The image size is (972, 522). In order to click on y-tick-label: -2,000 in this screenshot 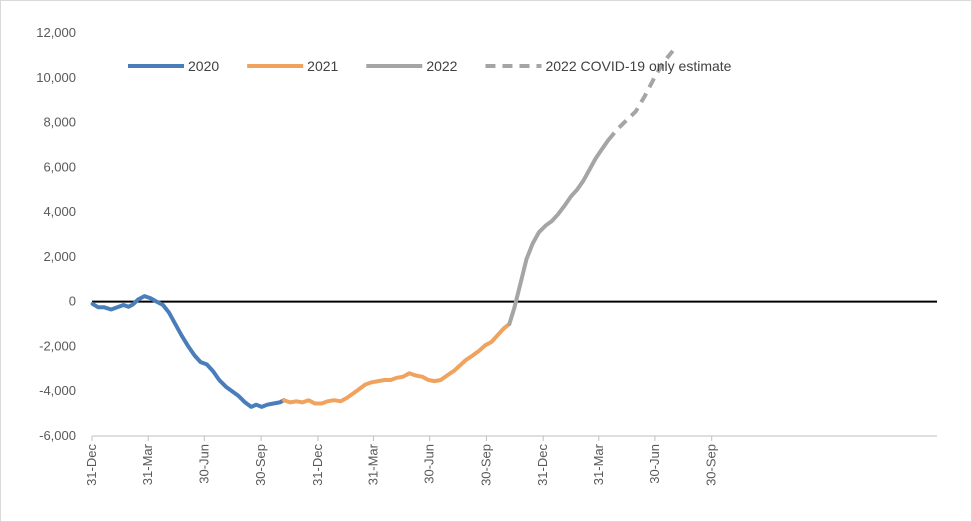, I will do `click(57, 345)`.